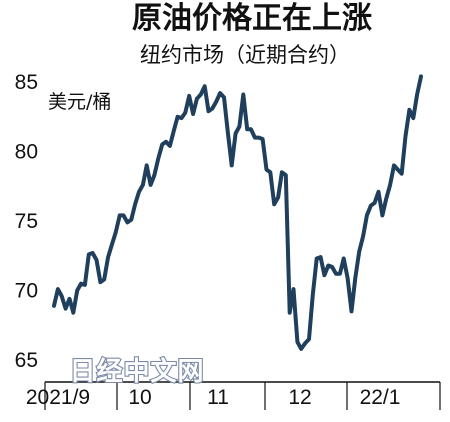 This screenshot has height=422, width=450. I want to click on x-axis: 2021/9 10 11 12 22/1, so click(233, 395).